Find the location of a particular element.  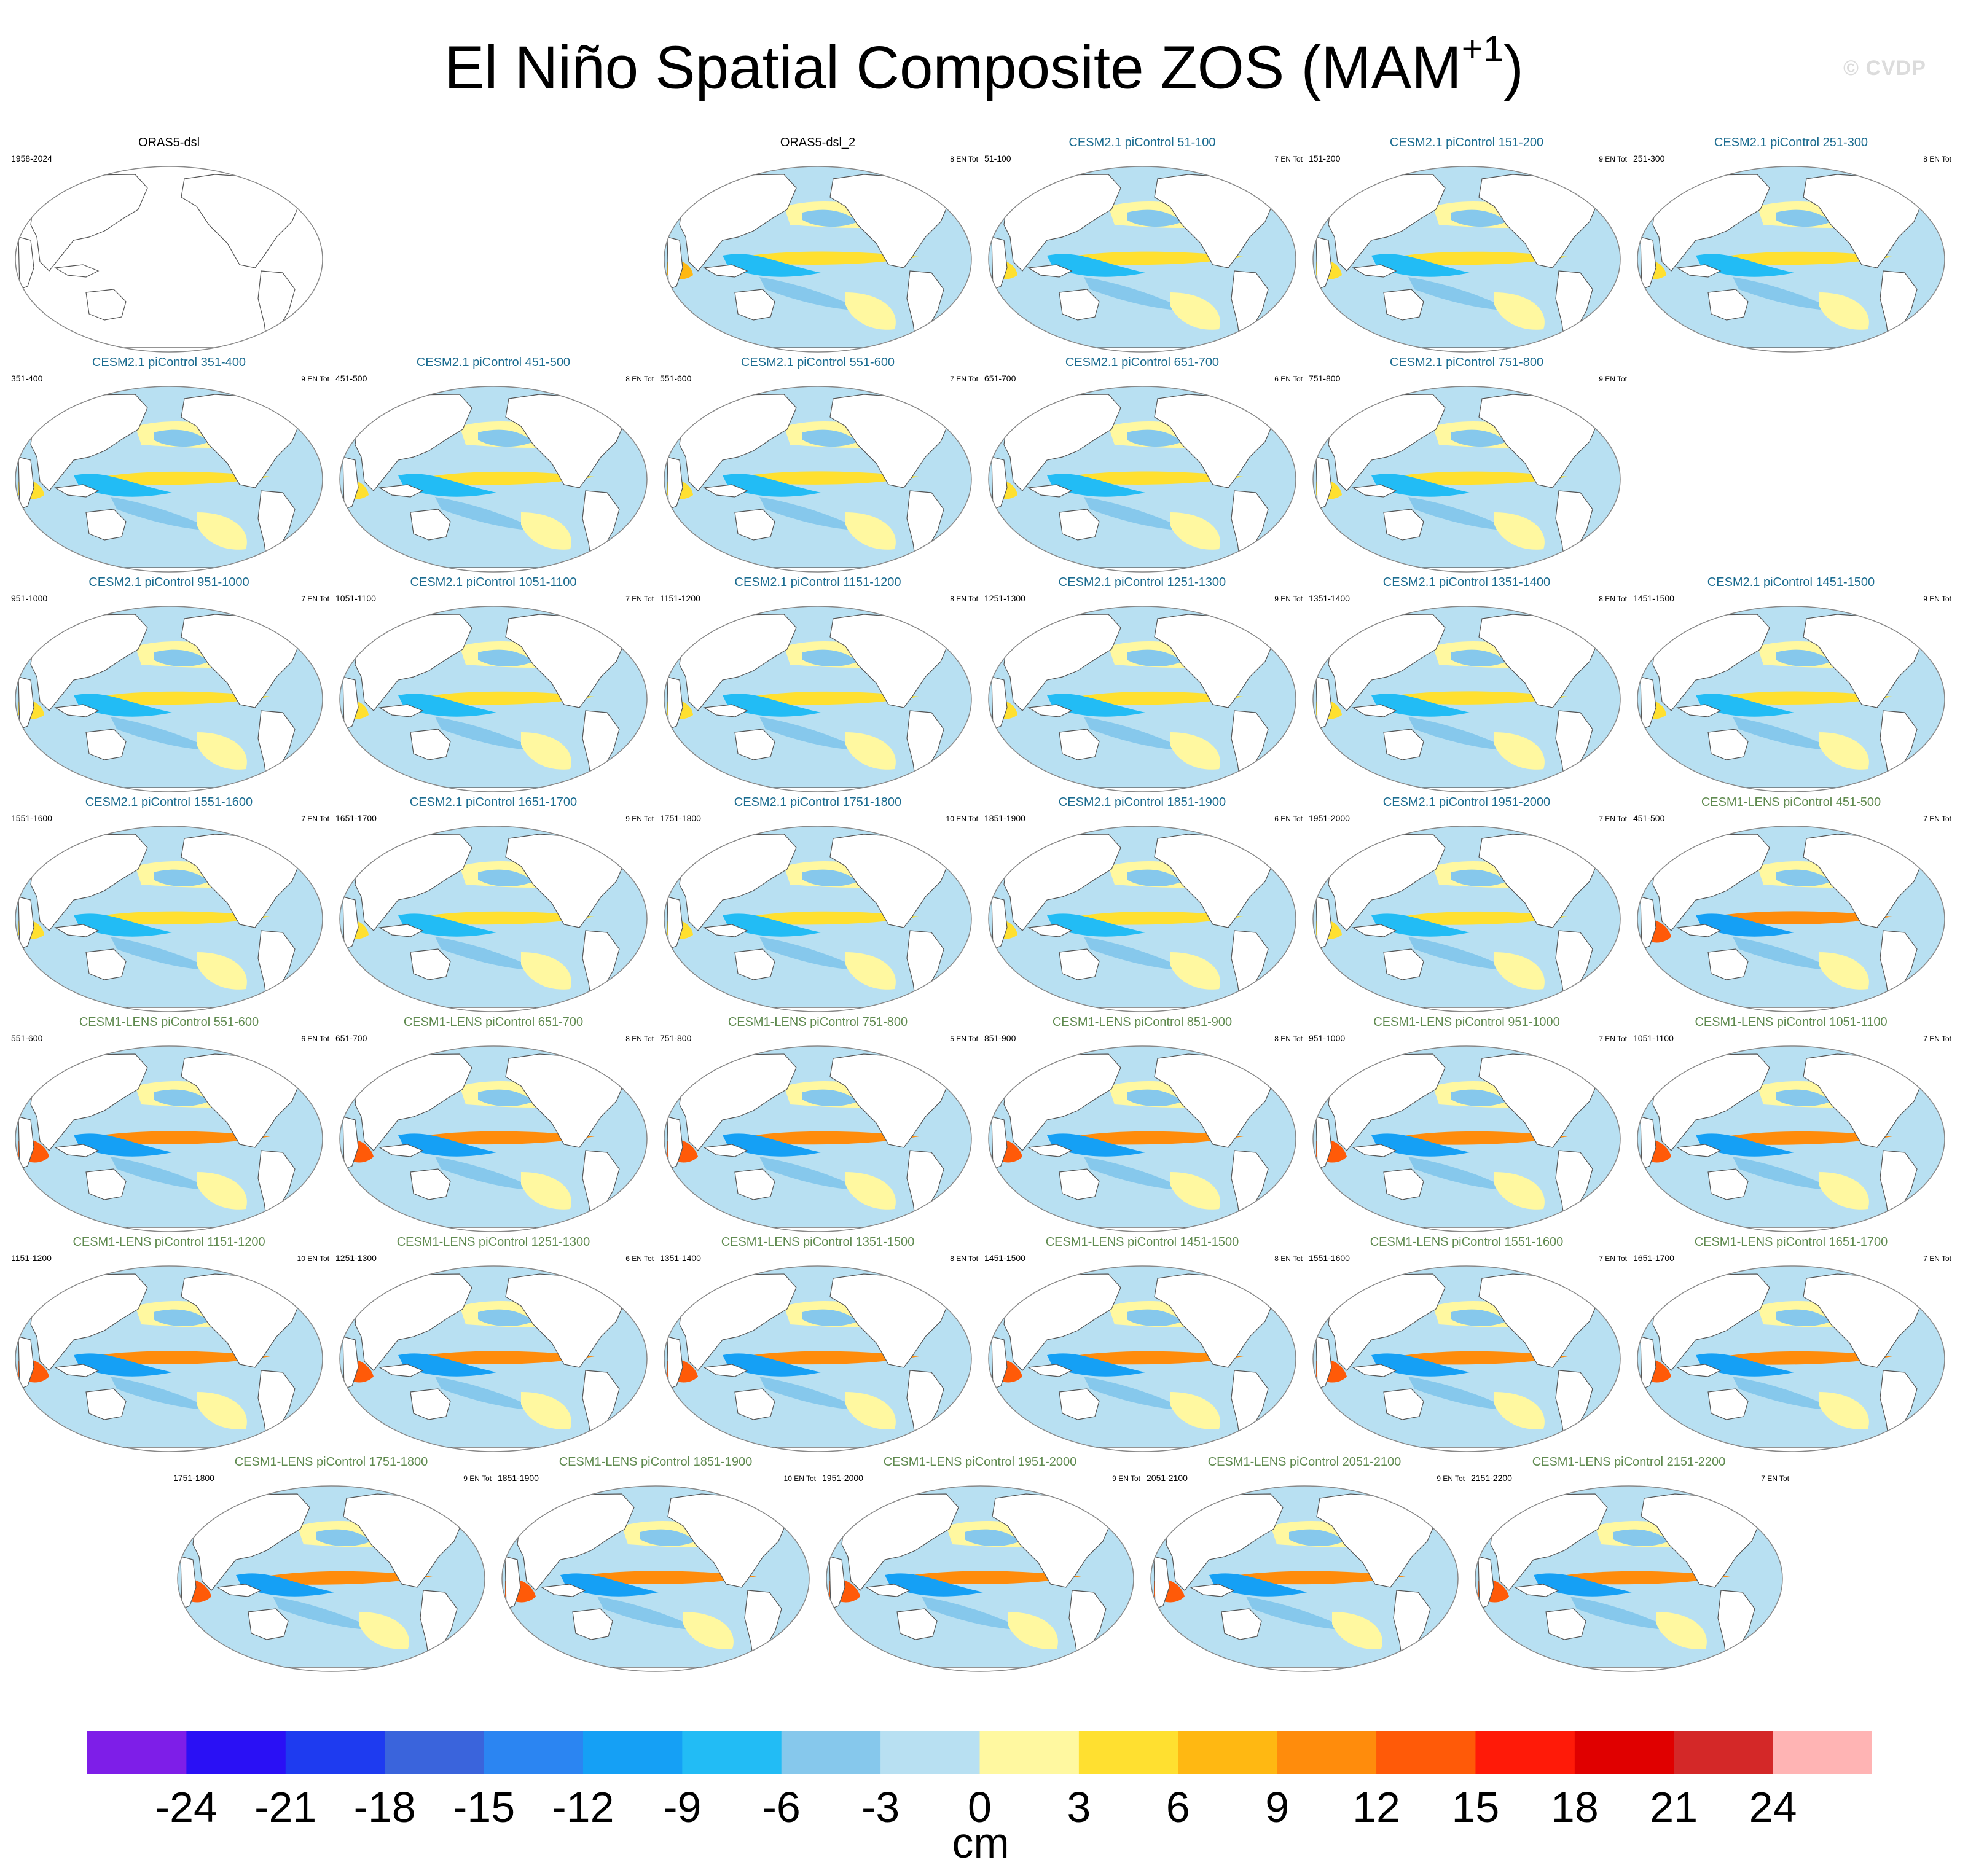

panel-title: CESM1-LENS piControl 1951-2000 is located at coordinates (980, 1462).